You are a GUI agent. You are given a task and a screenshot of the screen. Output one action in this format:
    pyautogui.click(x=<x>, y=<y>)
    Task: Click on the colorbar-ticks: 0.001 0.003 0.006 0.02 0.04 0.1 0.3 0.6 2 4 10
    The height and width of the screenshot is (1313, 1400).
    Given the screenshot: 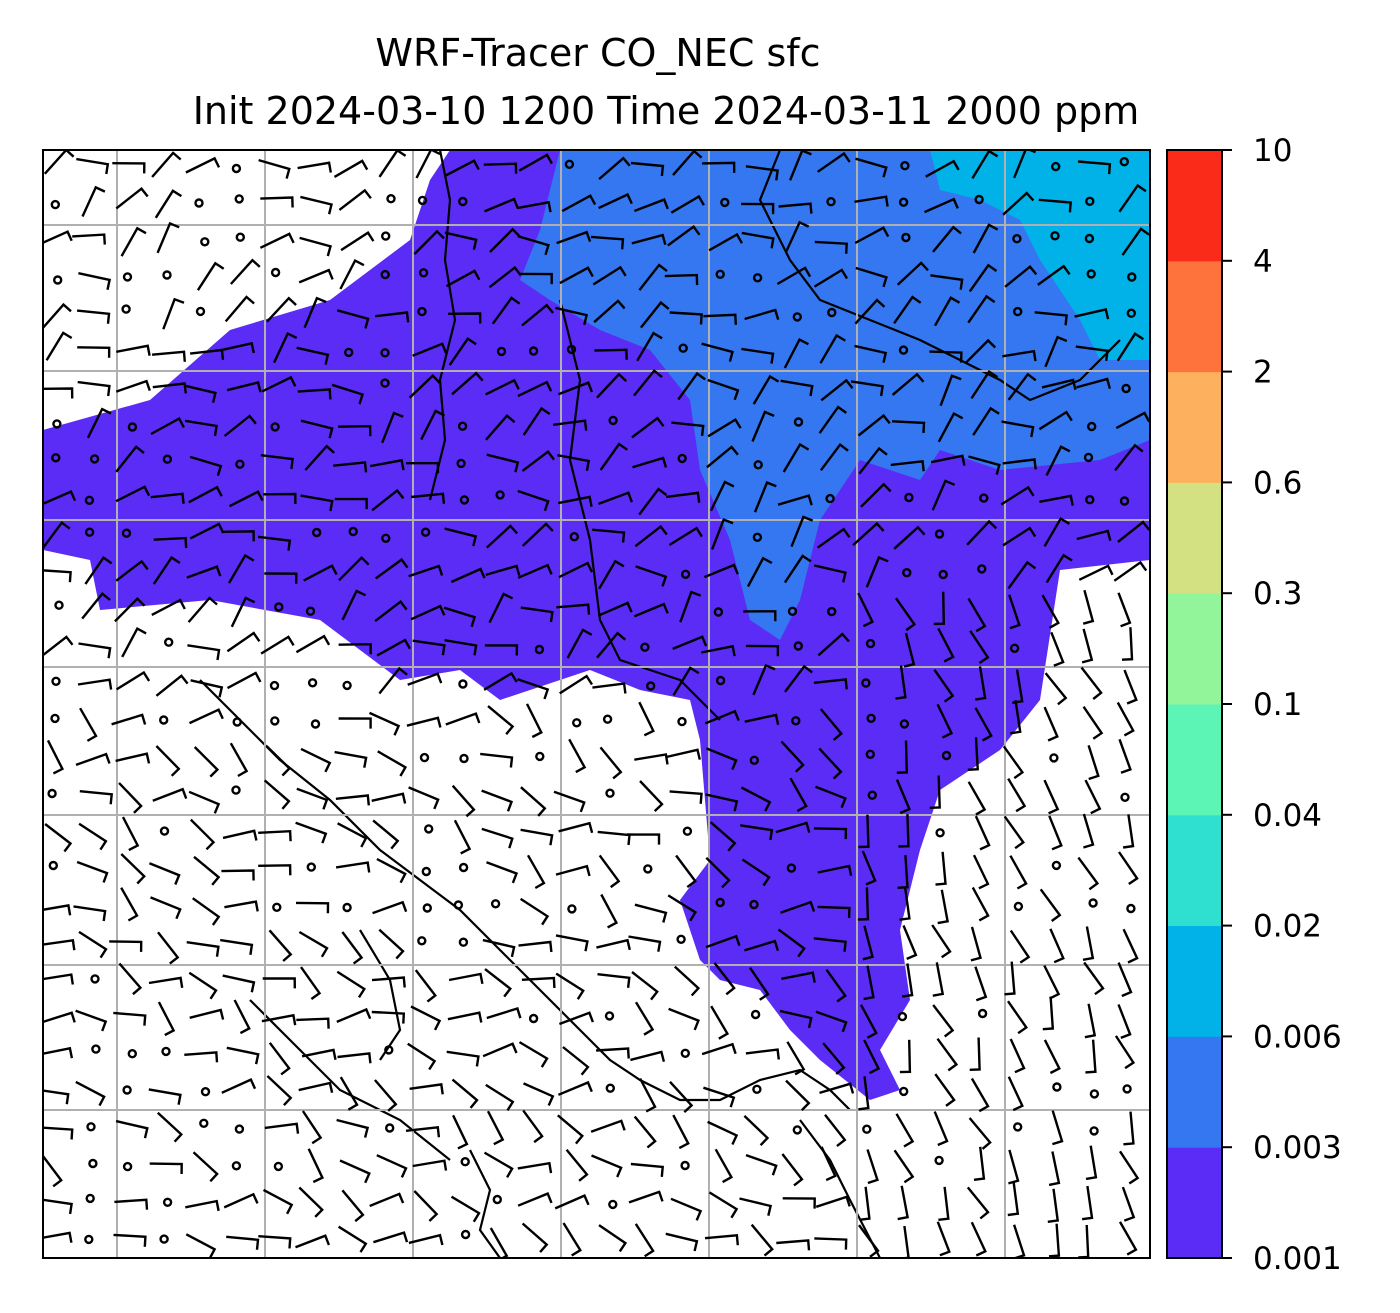 What is the action you would take?
    pyautogui.click(x=1282, y=705)
    